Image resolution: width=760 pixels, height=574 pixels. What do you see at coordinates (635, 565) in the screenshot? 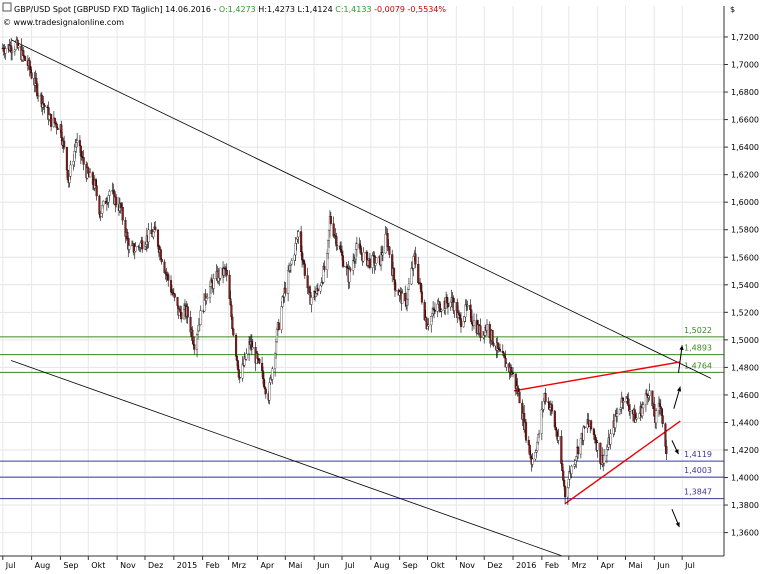
I see `x-tick-label: Mai` at bounding box center [635, 565].